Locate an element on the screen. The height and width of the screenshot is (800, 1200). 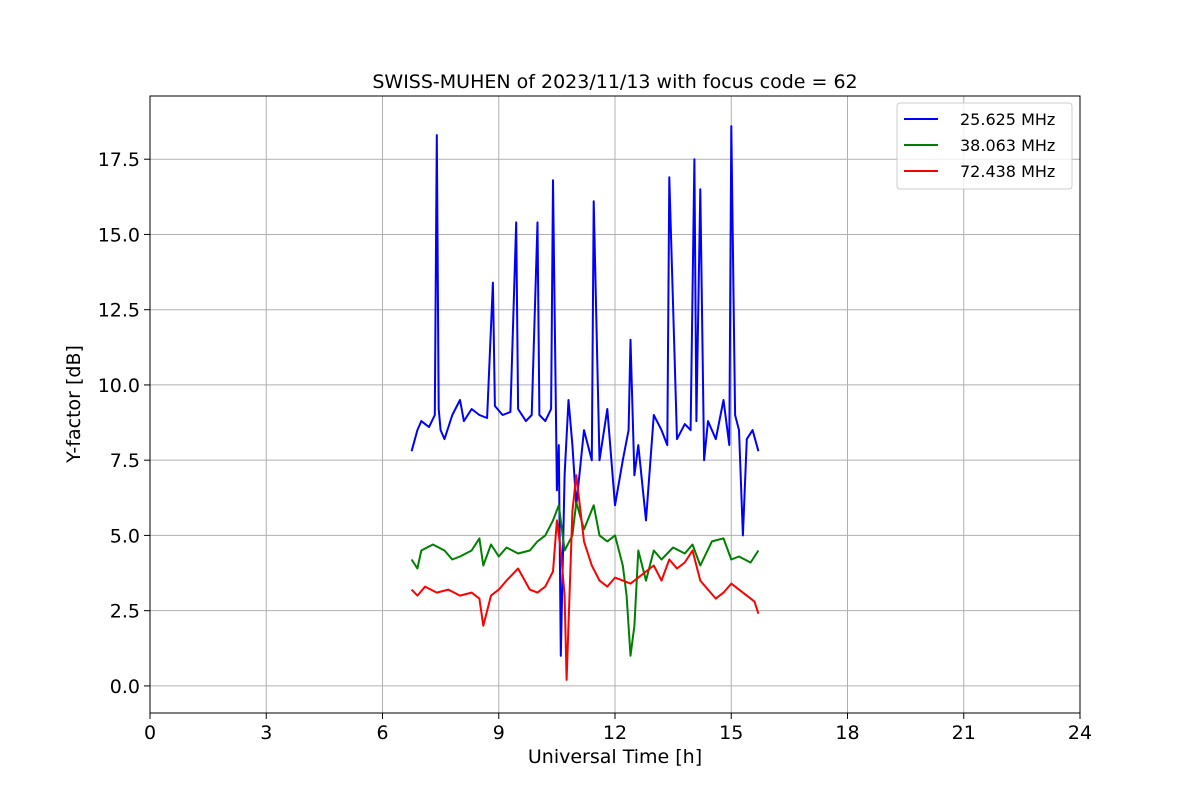
x-tick-label: 24 is located at coordinates (1080, 733).